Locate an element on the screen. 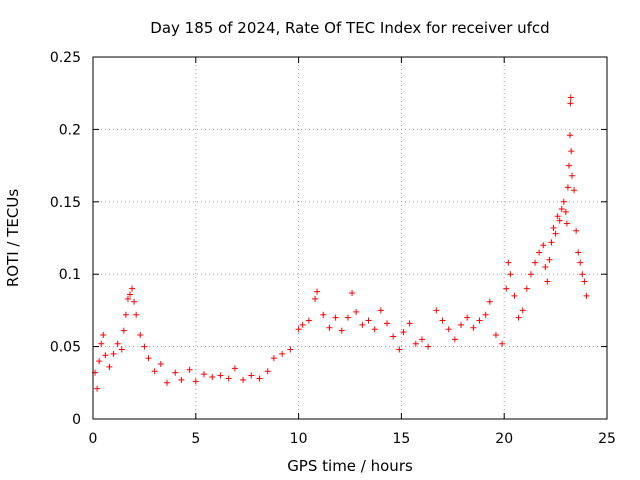 The height and width of the screenshot is (480, 640). x-tick-label: 25 is located at coordinates (607, 439).